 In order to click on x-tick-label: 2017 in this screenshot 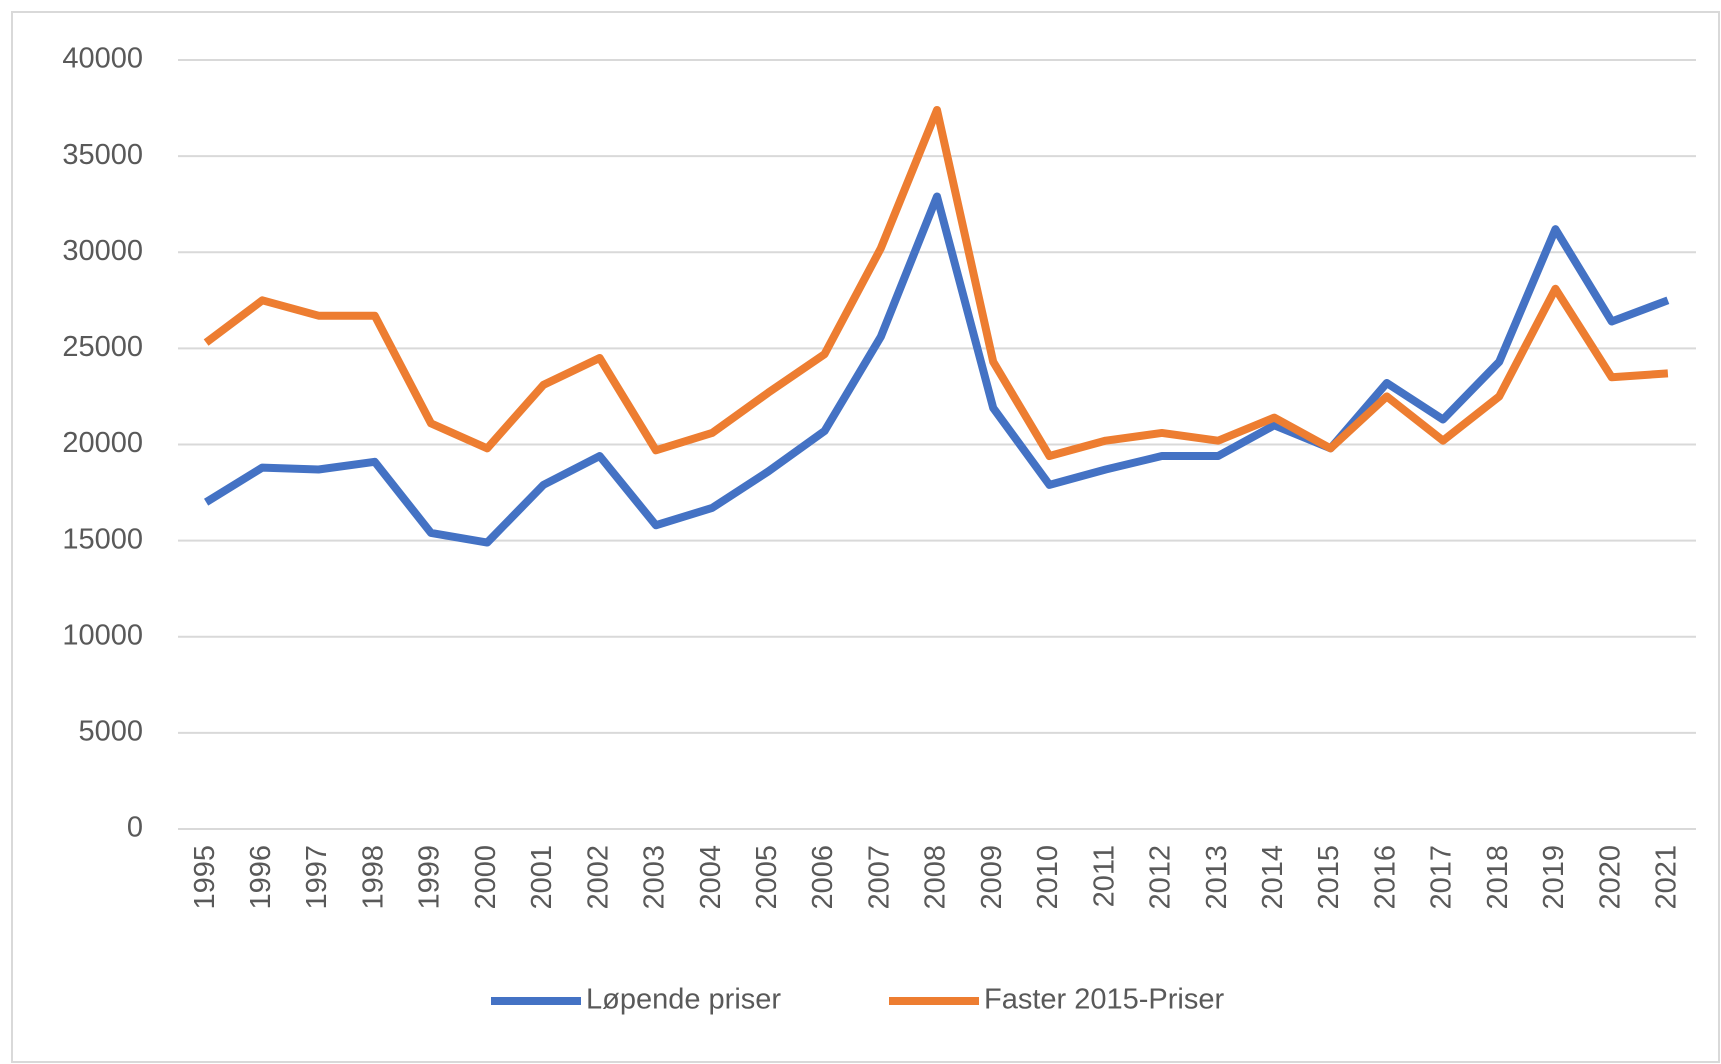, I will do `click(1442, 877)`.